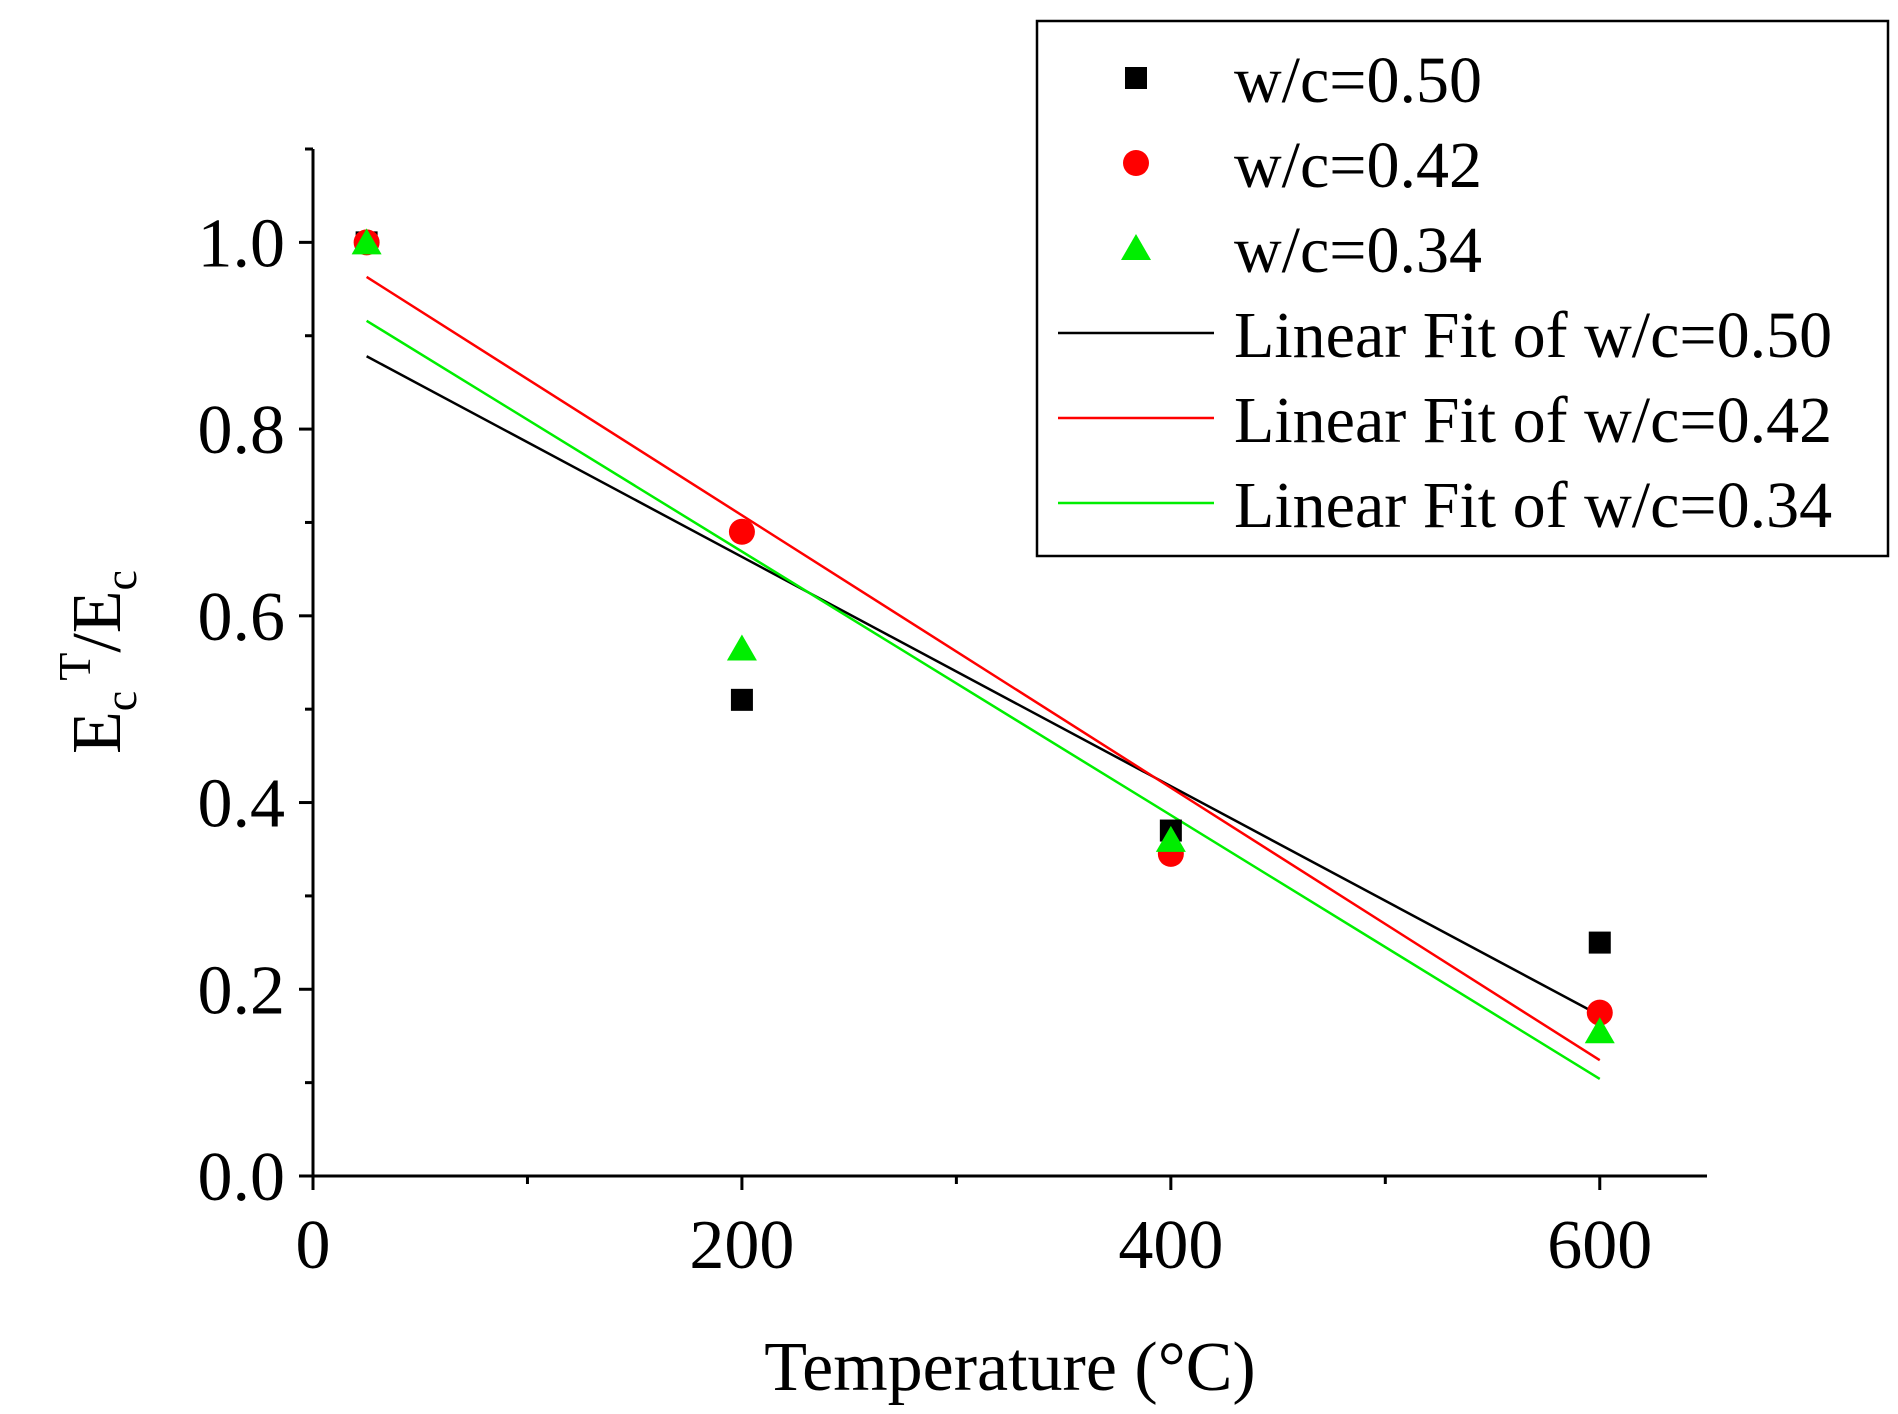 The image size is (1898, 1414). Describe the element at coordinates (242, 804) in the screenshot. I see `y-tick-label: 0.4` at that location.